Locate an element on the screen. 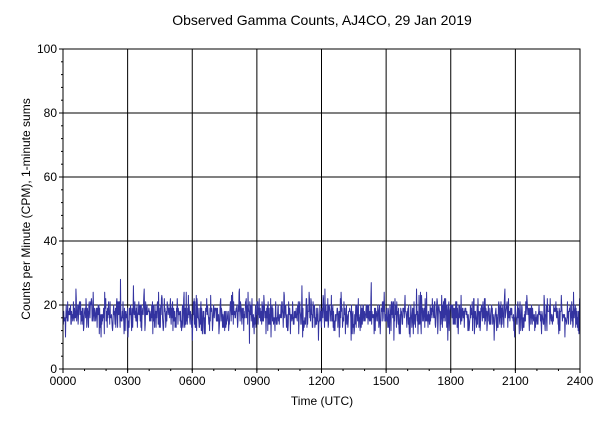  x-tick-label: 0000 is located at coordinates (63, 381).